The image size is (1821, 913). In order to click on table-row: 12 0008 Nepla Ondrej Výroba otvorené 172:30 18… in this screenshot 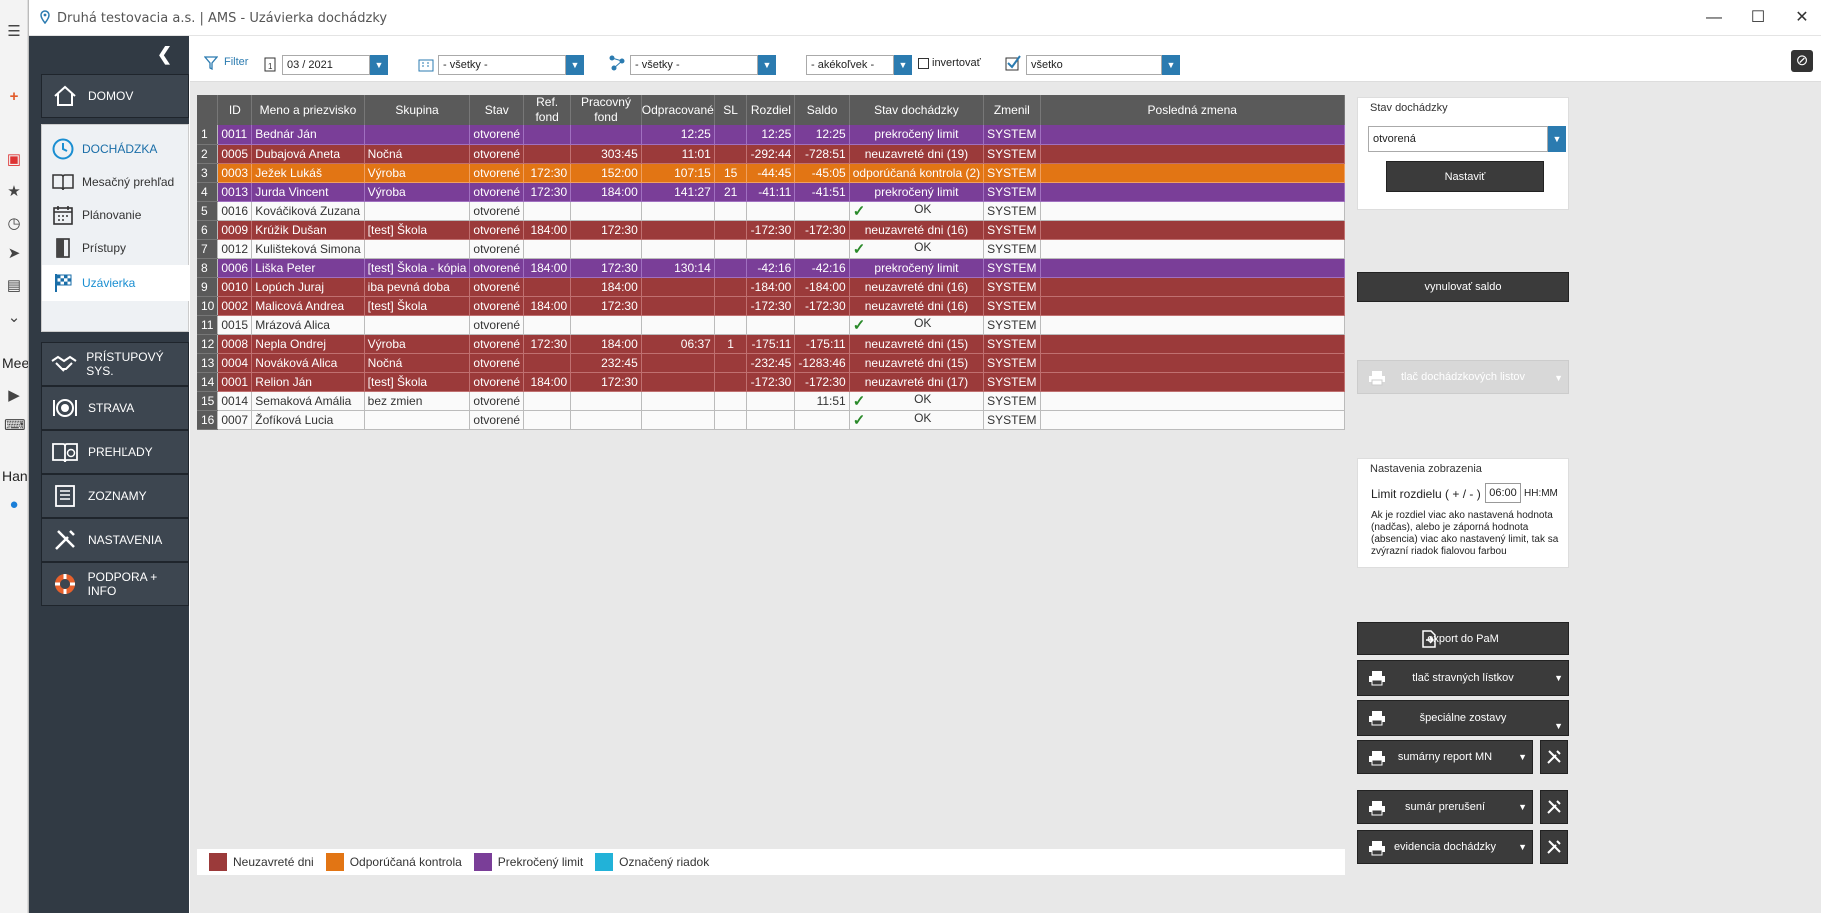, I will do `click(771, 344)`.